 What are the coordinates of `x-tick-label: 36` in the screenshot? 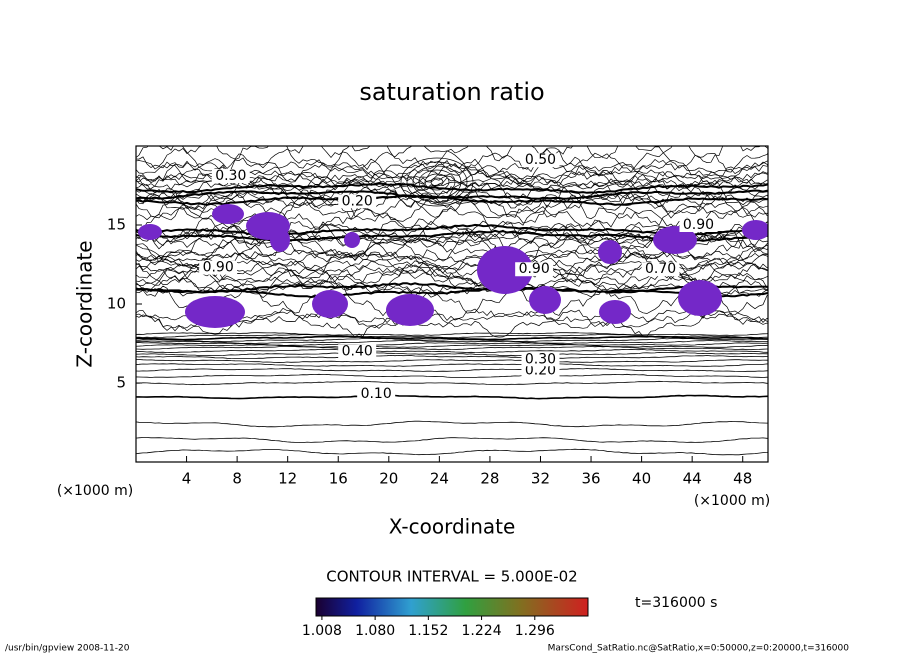 It's located at (590, 479).